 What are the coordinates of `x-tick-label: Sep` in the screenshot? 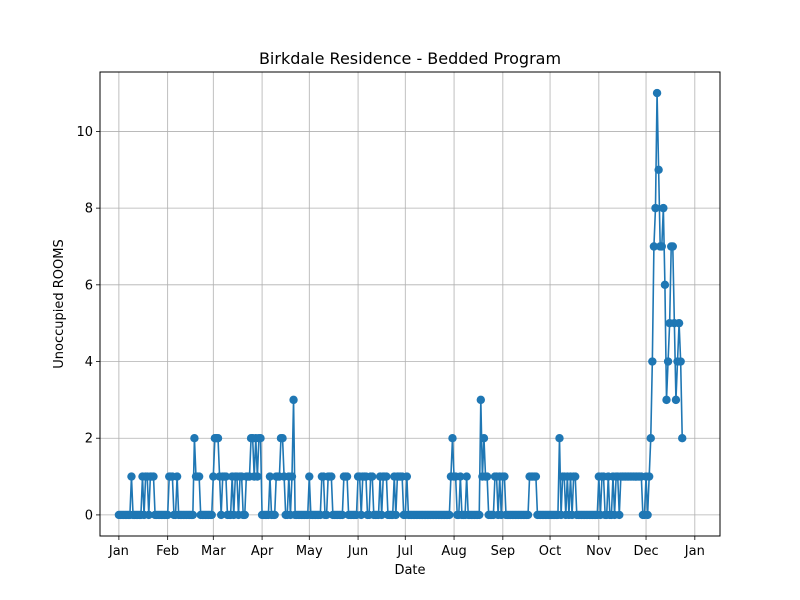 It's located at (503, 551).